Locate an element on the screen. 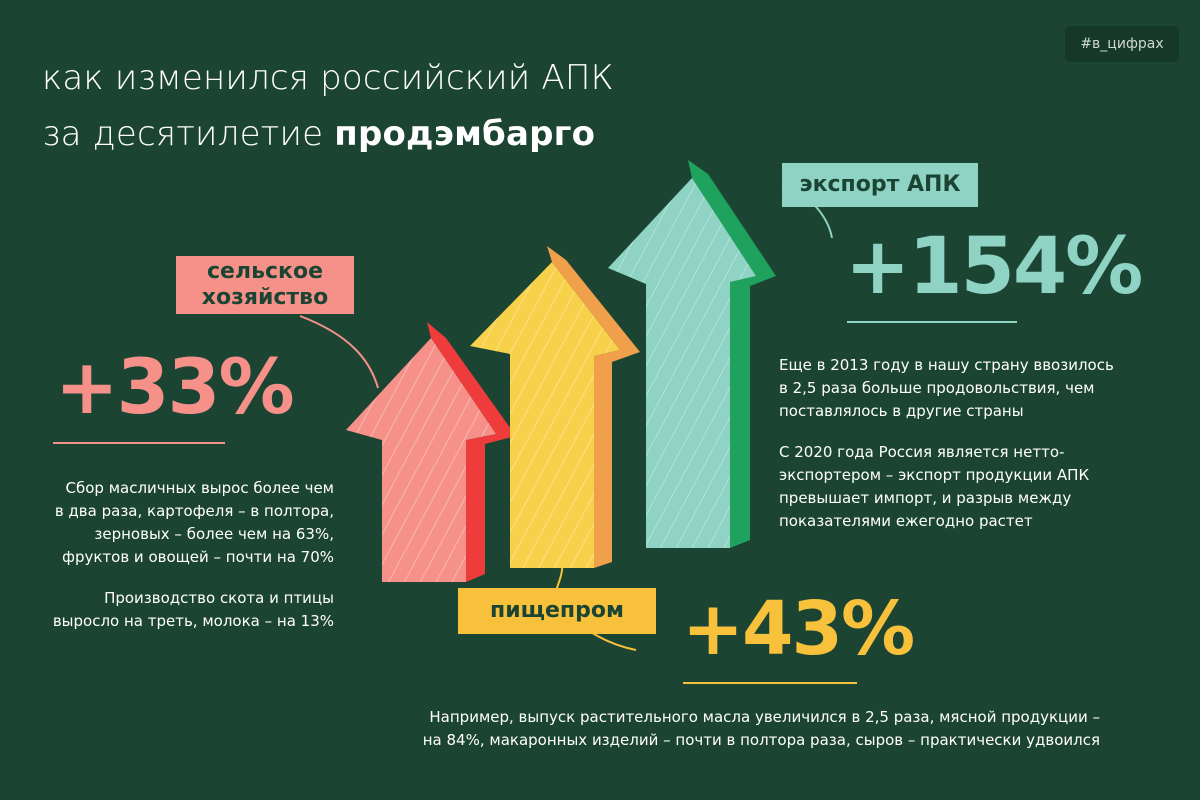  export-percent: +154% is located at coordinates (994, 267).